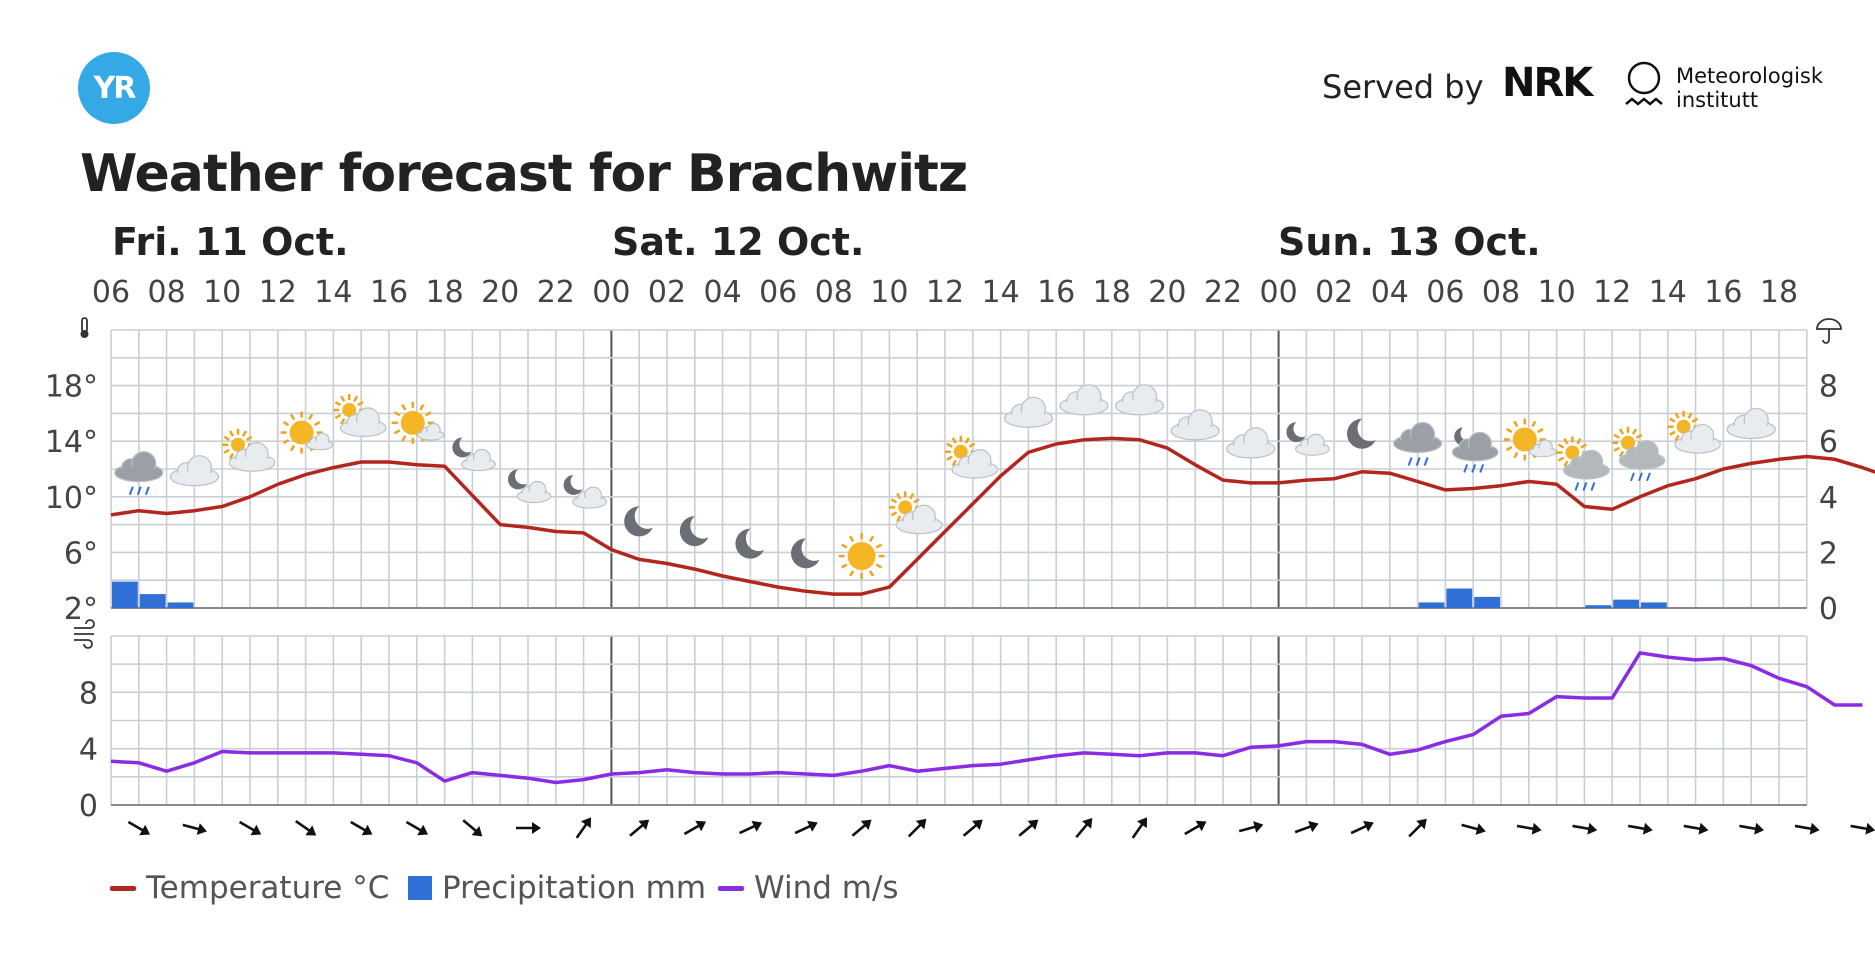 The image size is (1875, 953). I want to click on legend-precipitation-label: Precipitation mm, so click(574, 888).